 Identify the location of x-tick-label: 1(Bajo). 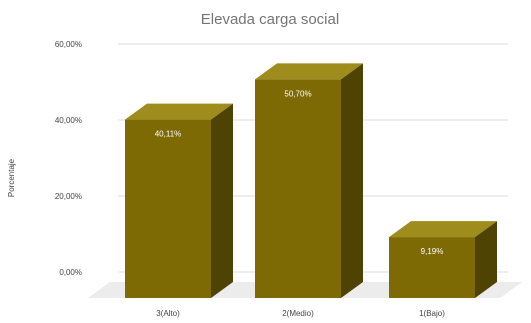
(432, 313).